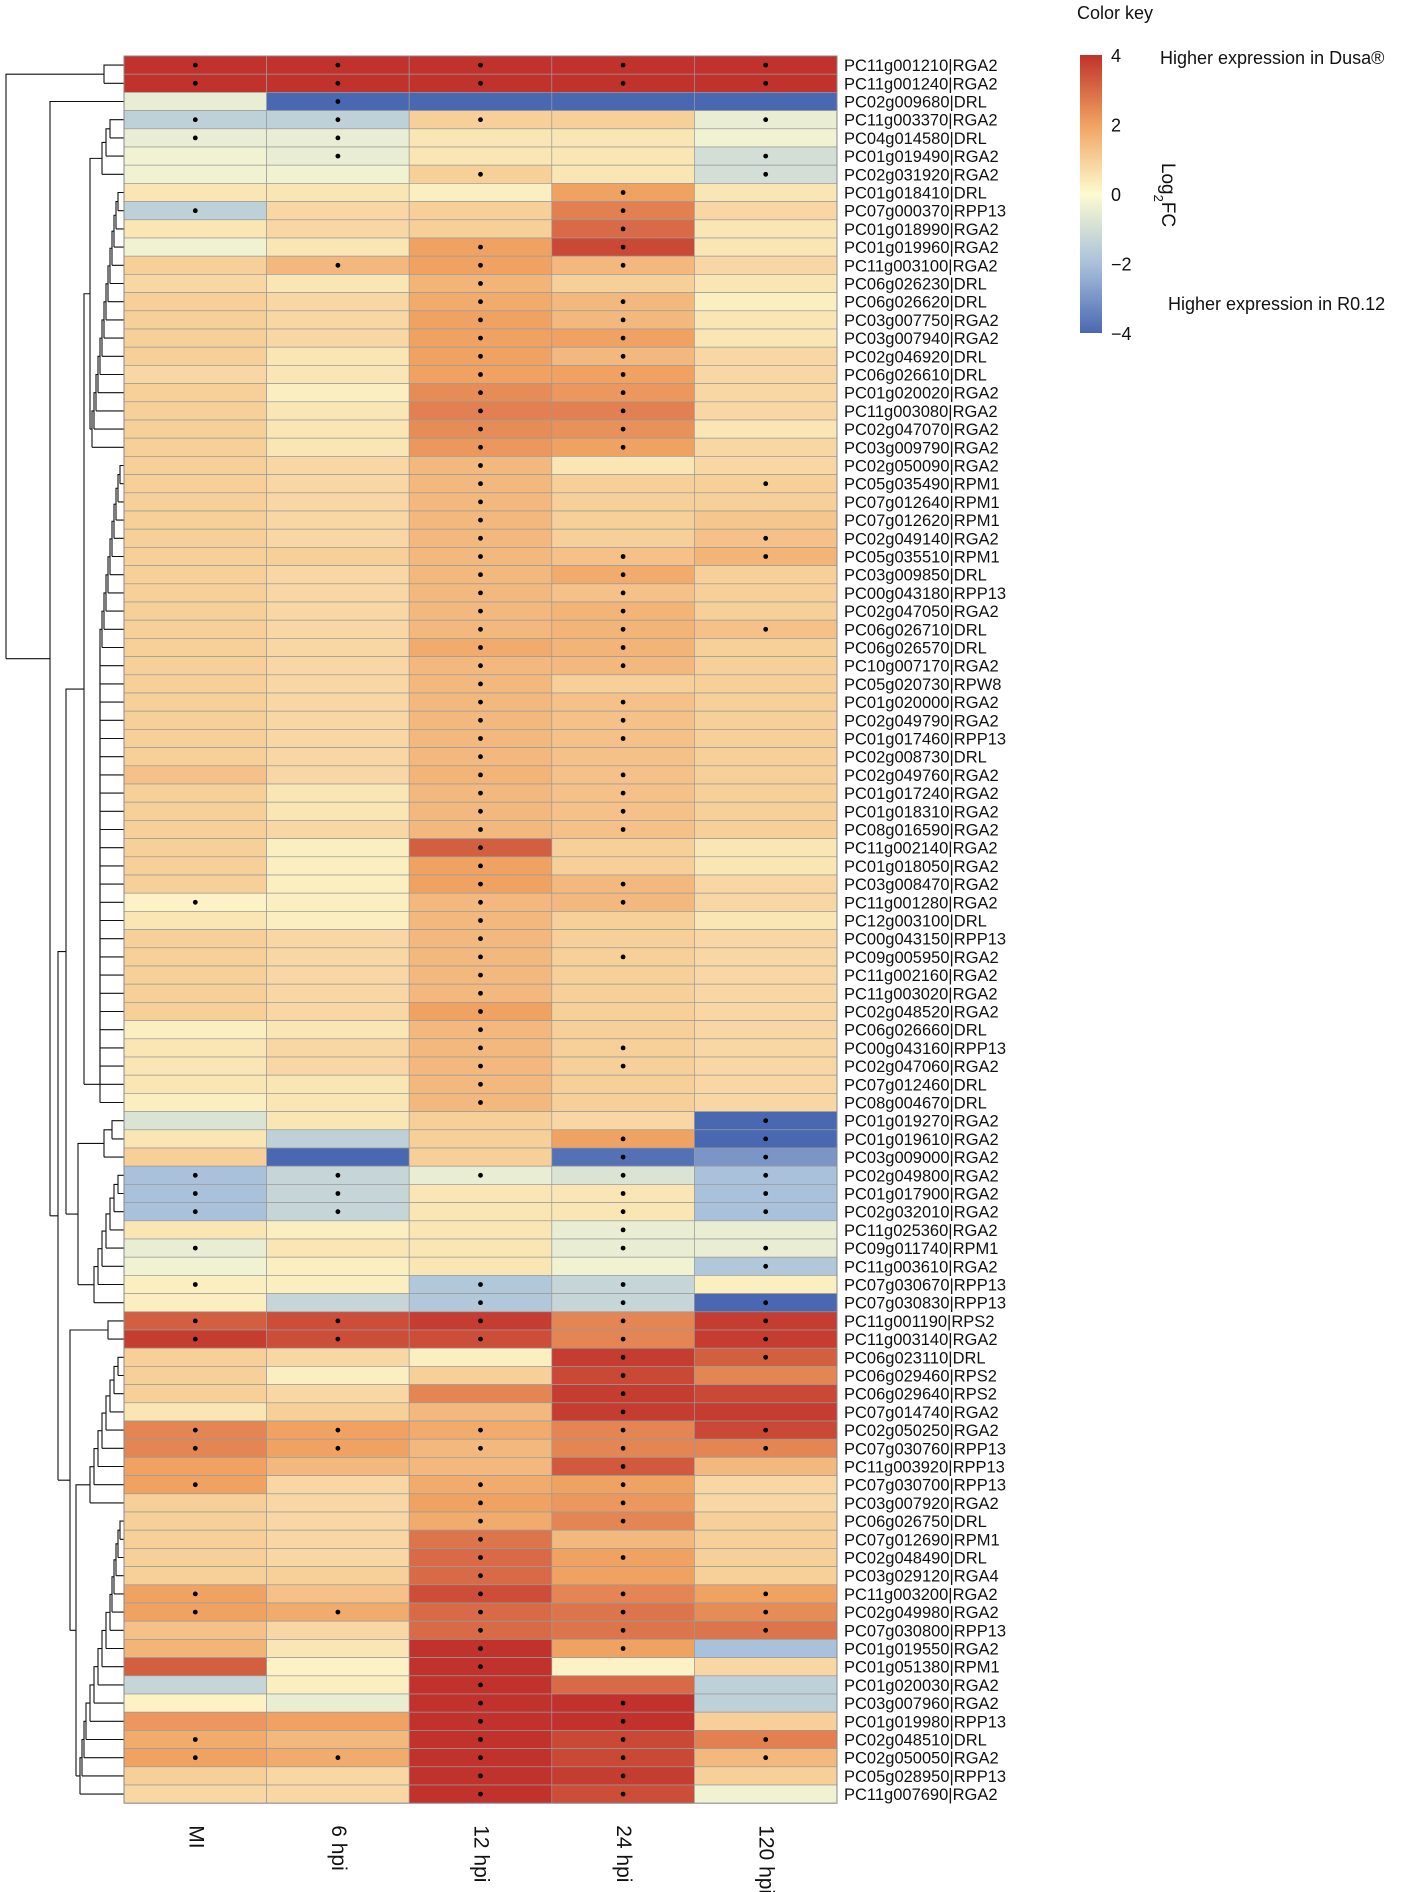  I want to click on cell-r60-c0, so click(195, 1157).